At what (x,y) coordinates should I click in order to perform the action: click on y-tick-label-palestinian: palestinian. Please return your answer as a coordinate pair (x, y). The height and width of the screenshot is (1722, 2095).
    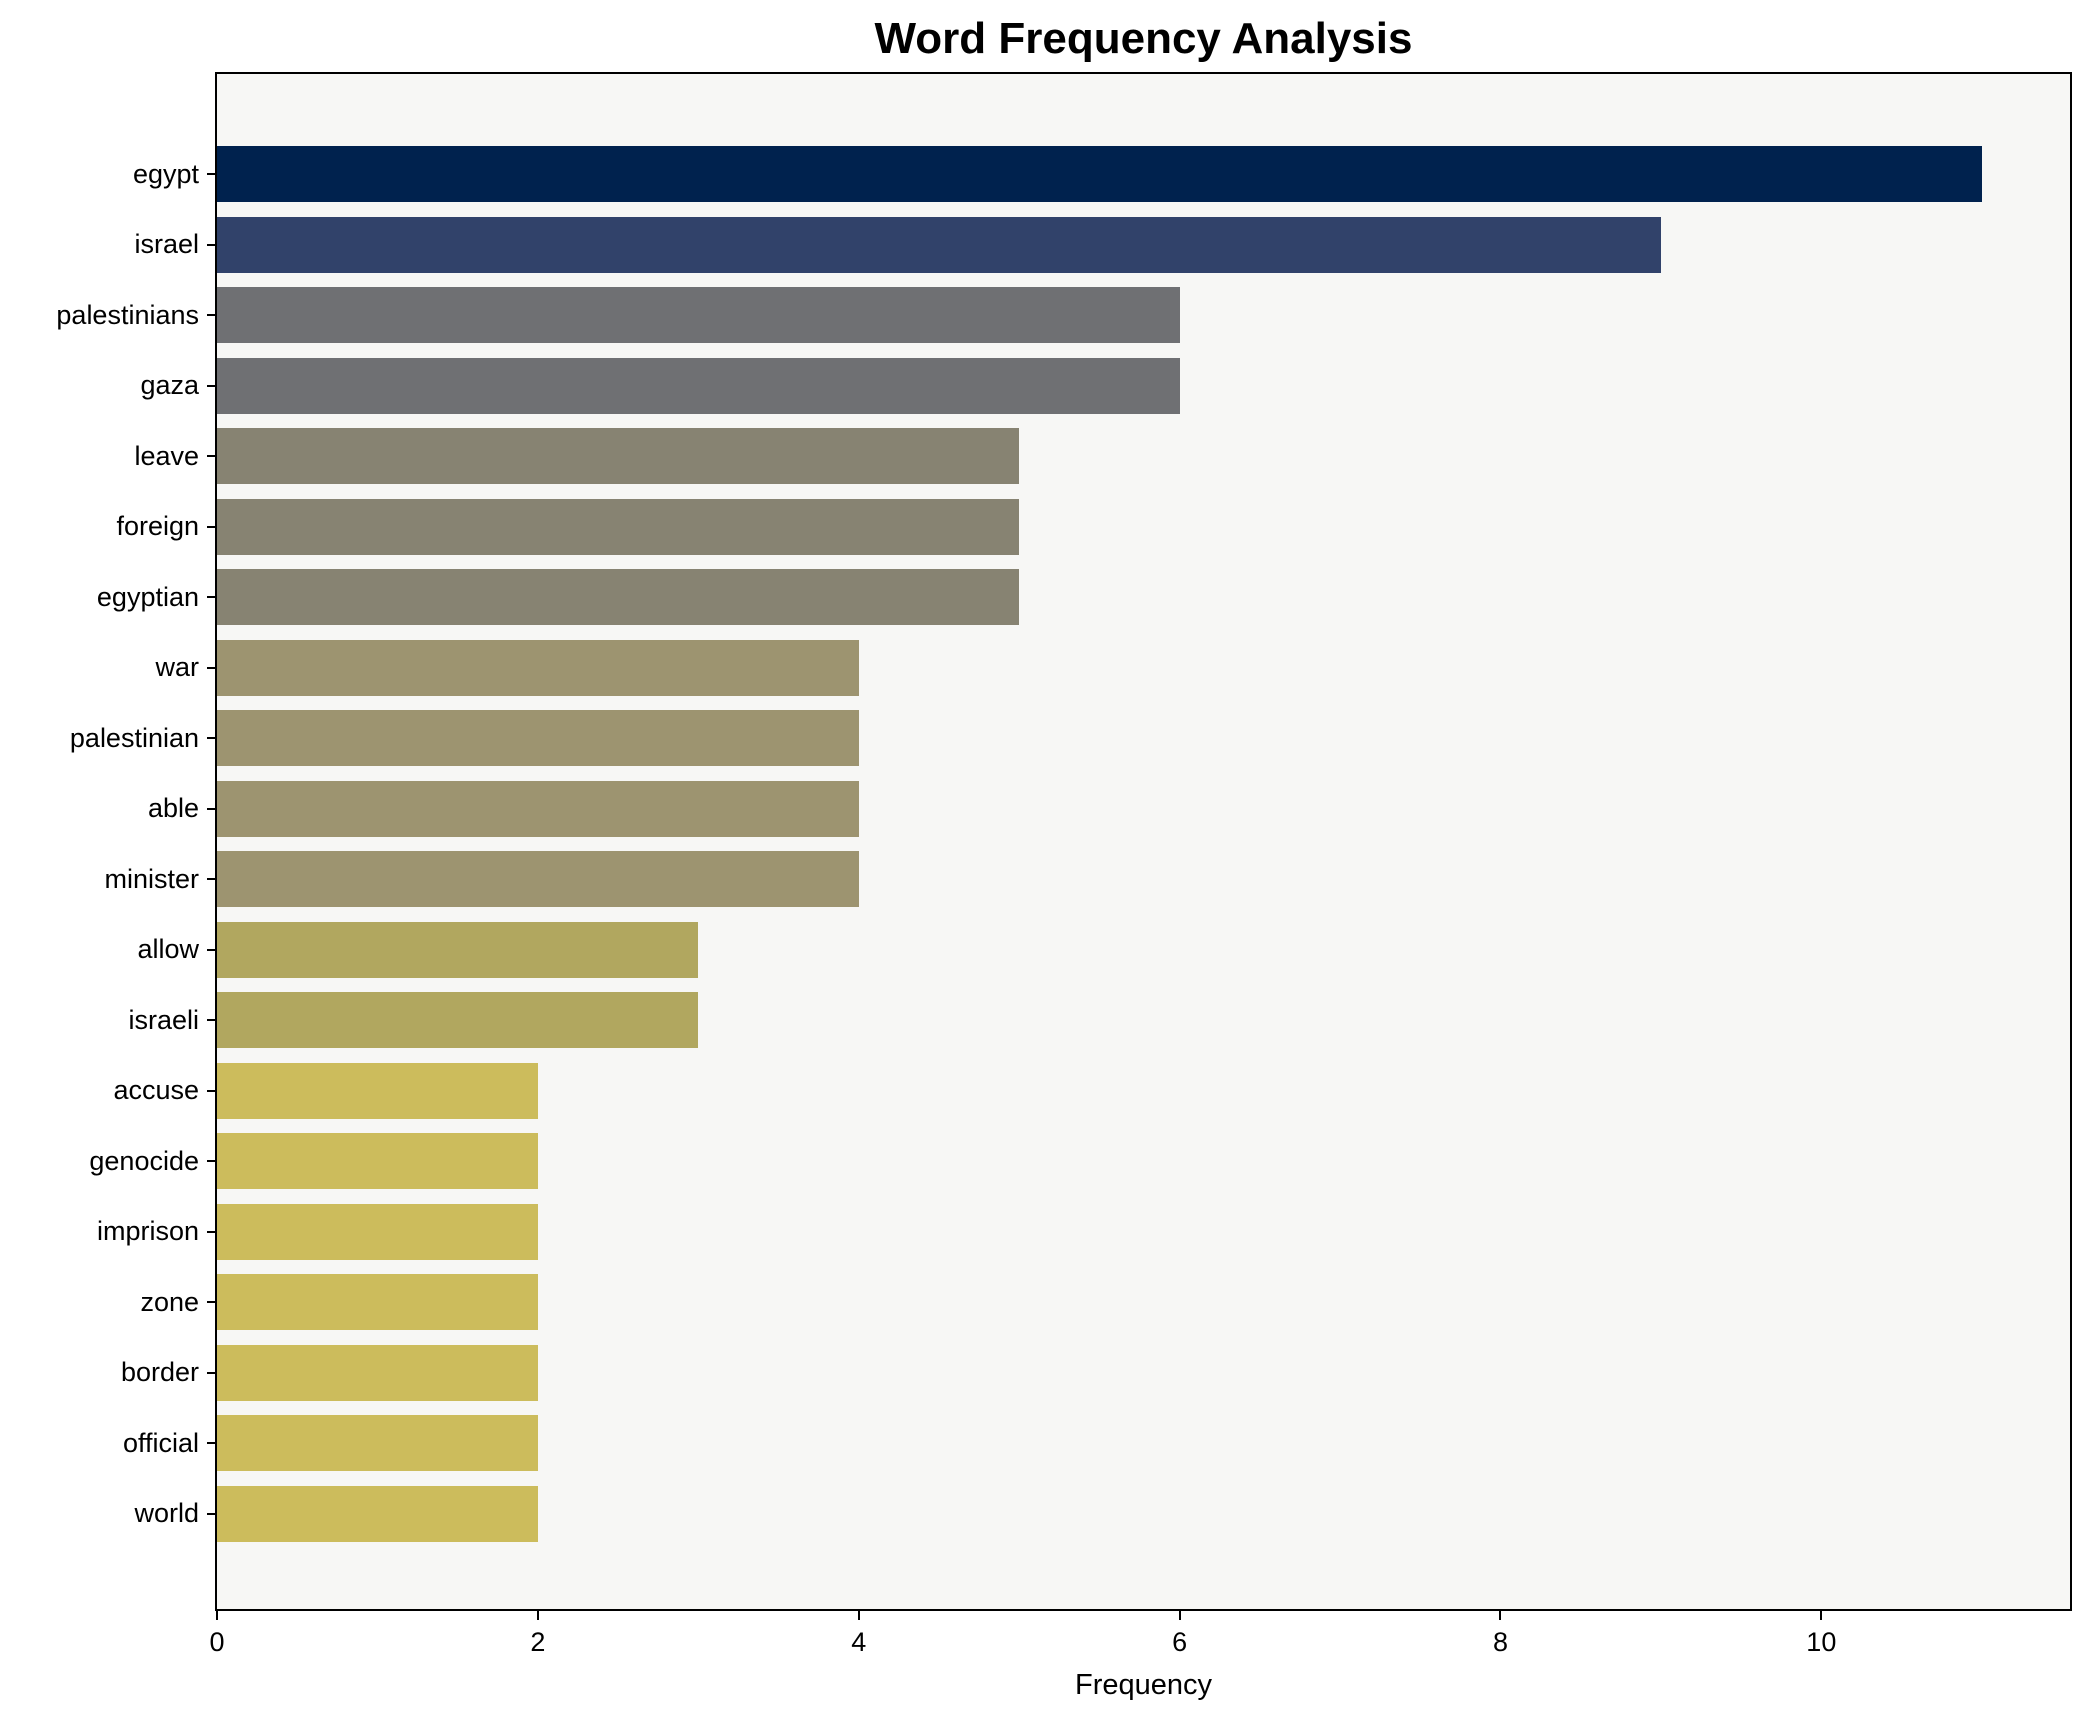
    Looking at the image, I should click on (134, 737).